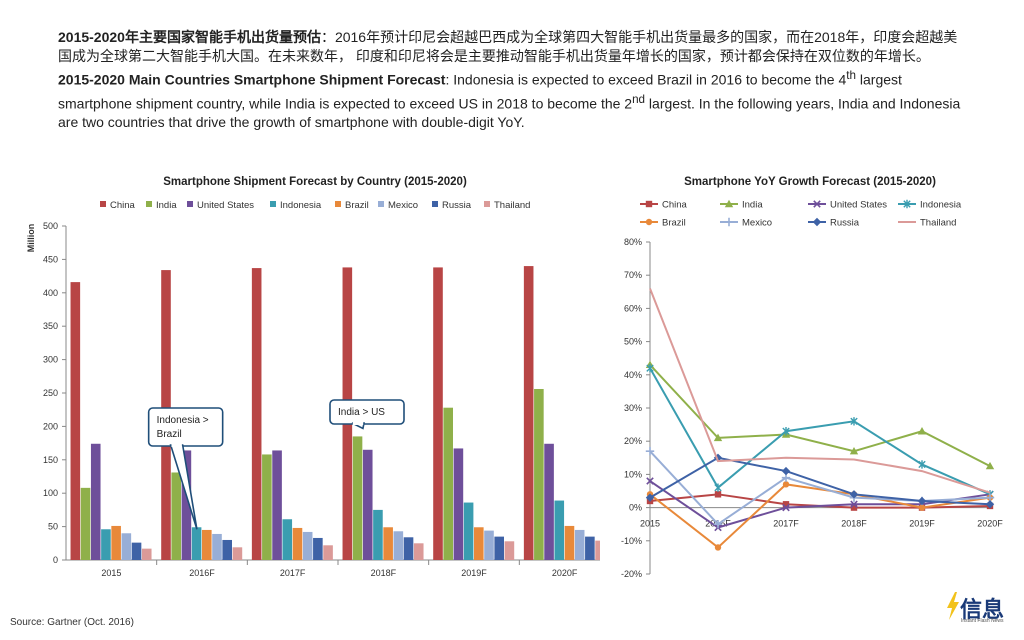 The height and width of the screenshot is (640, 1024). I want to click on callout-text-1-0: India > US, so click(361, 412).